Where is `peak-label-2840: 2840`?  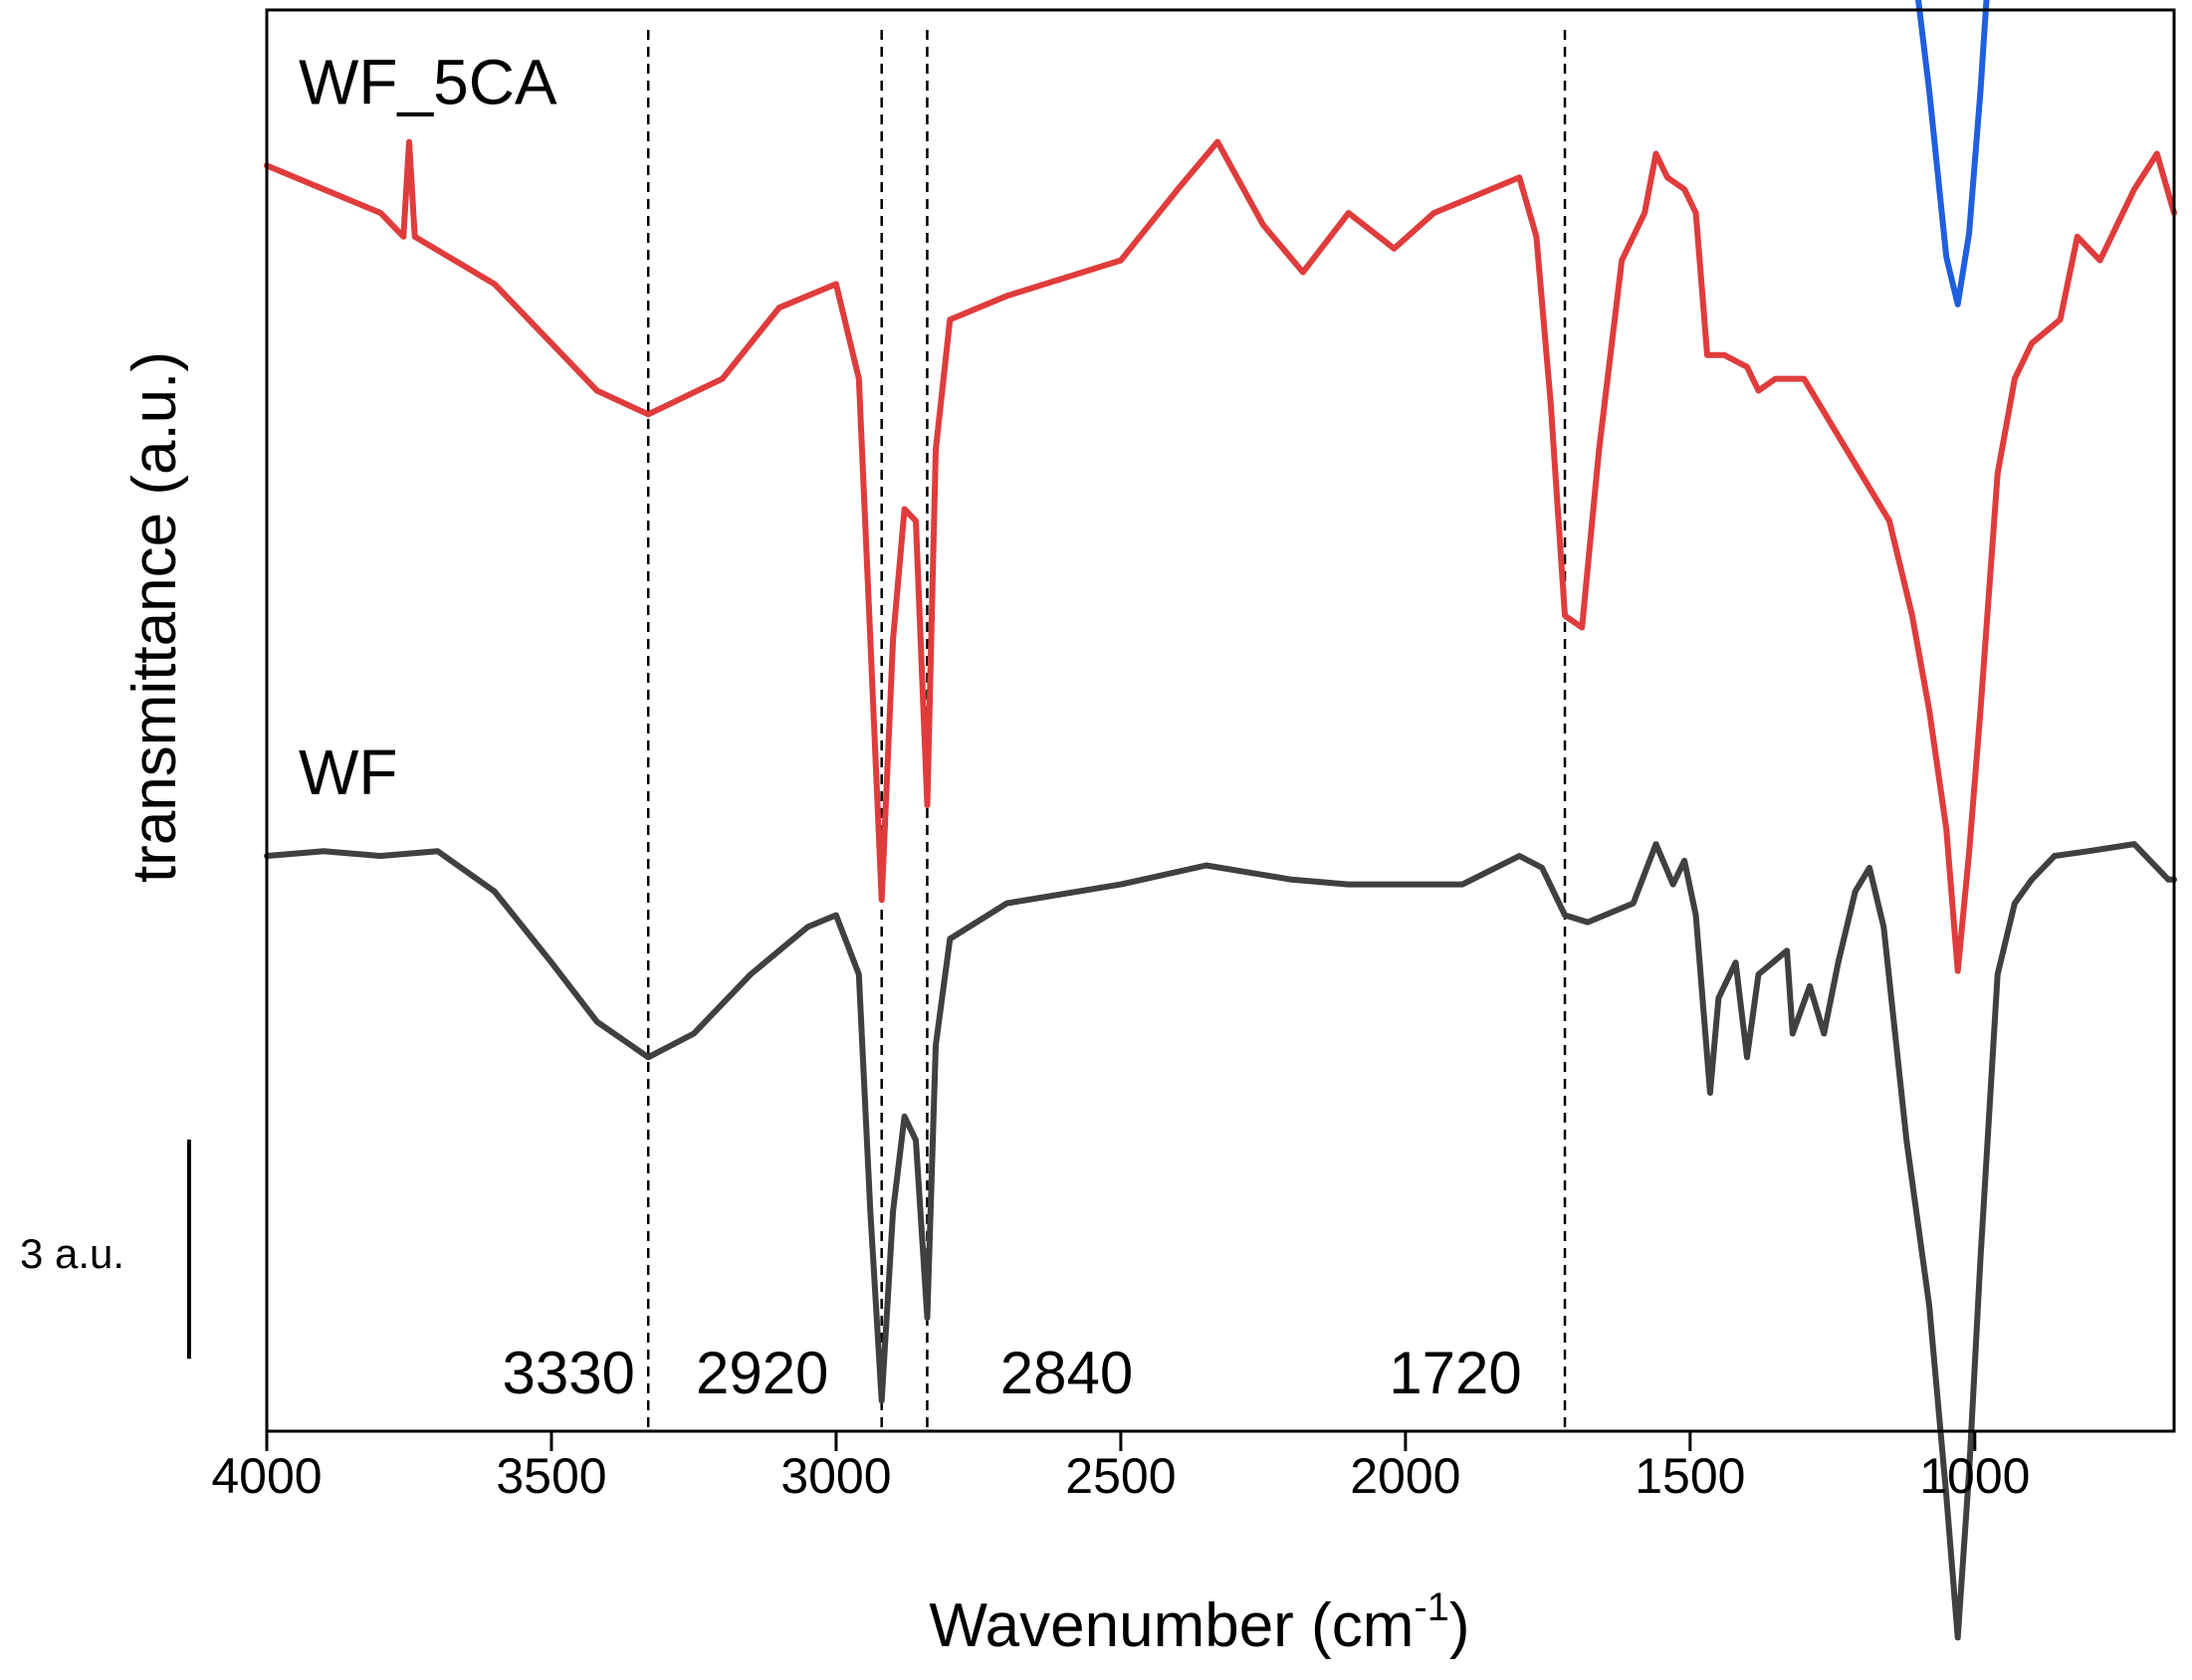 peak-label-2840: 2840 is located at coordinates (1066, 1373).